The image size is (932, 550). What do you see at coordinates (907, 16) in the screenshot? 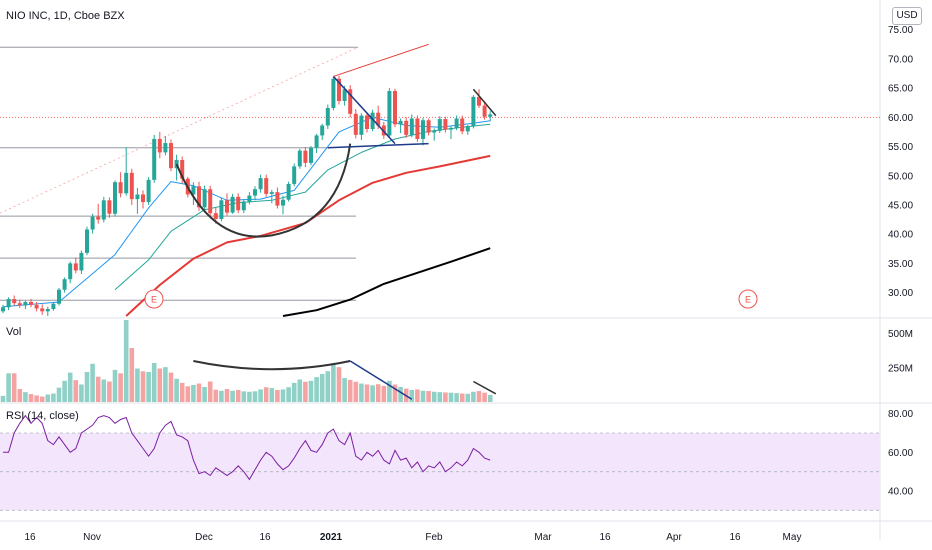
I see `currency-button: USD` at bounding box center [907, 16].